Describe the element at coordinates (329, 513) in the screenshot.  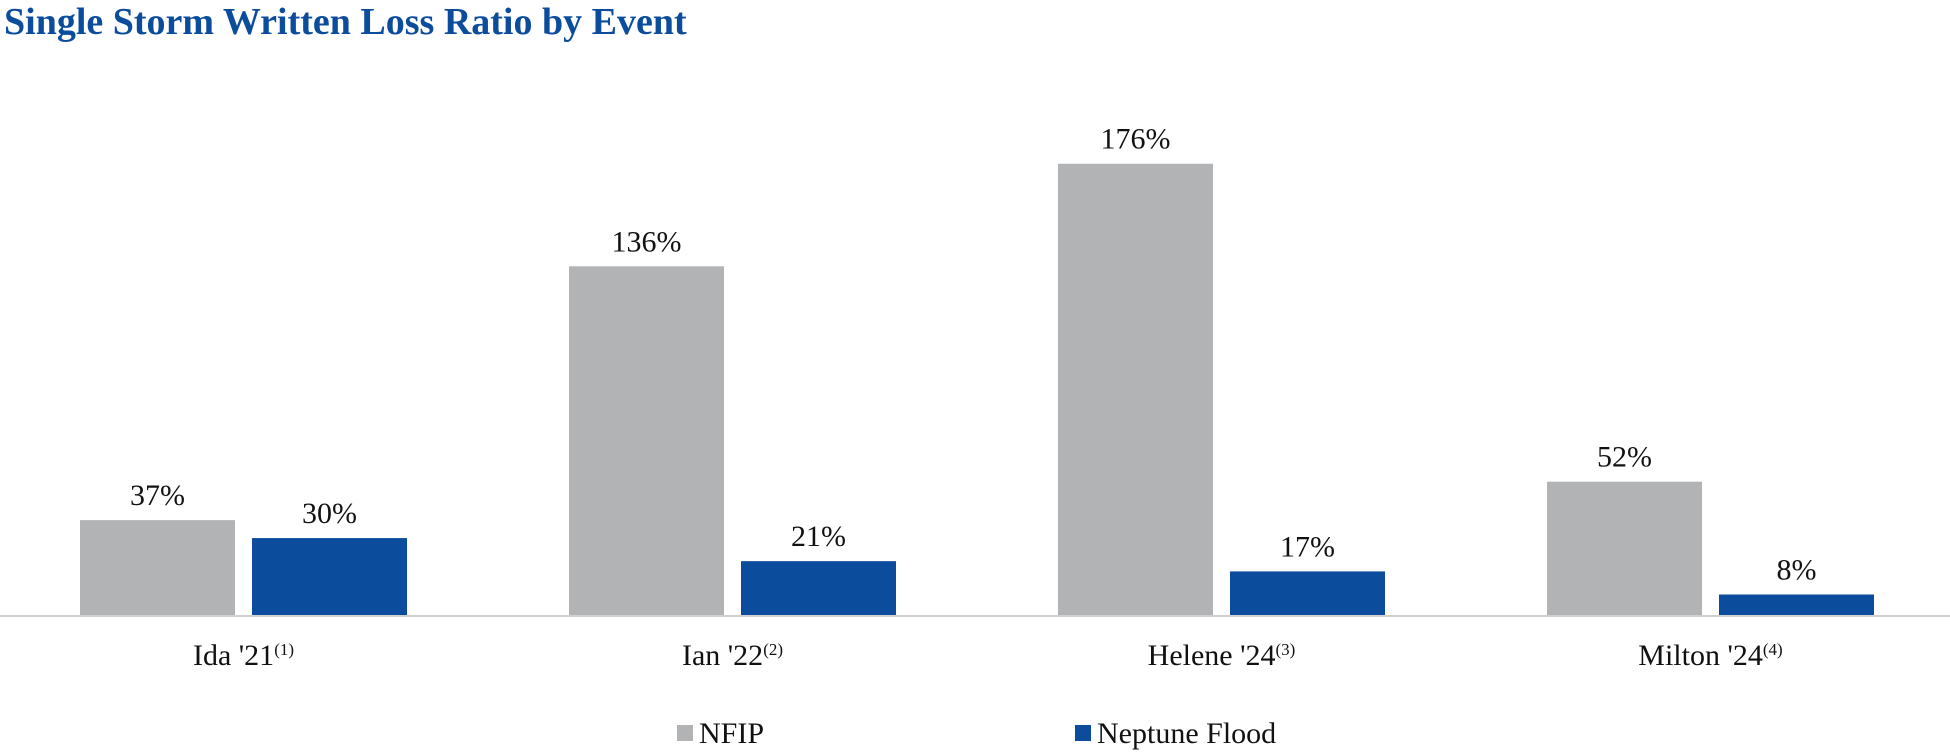
I see `data-label-neptune-0: 30%` at that location.